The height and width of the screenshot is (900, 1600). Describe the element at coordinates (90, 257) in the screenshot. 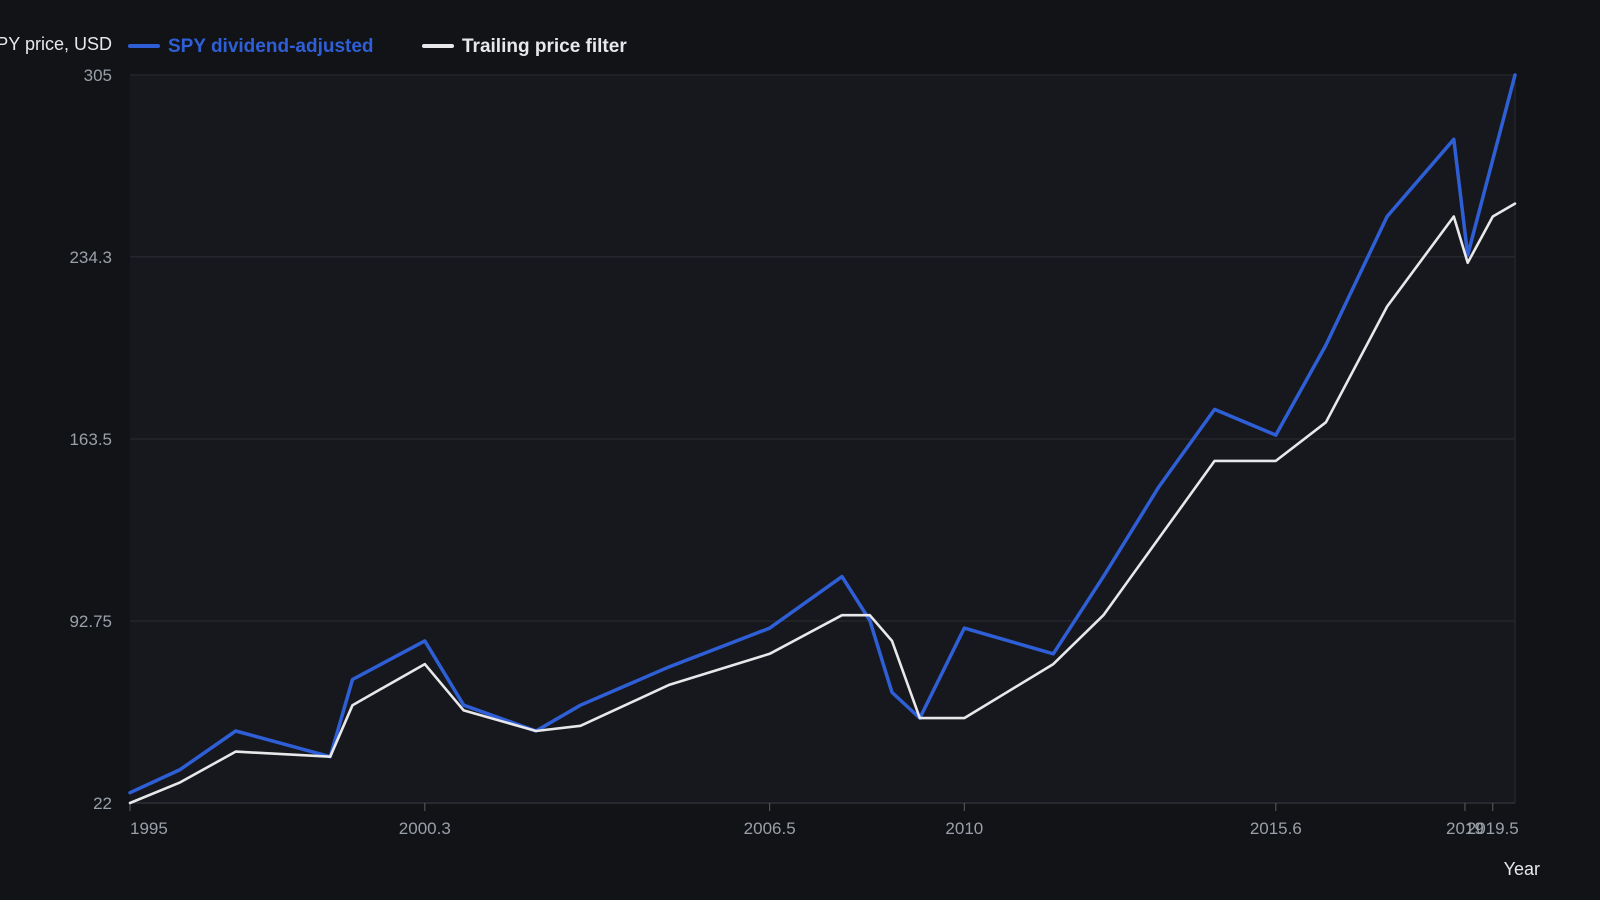

I see `y-tick-label: 234.3` at that location.